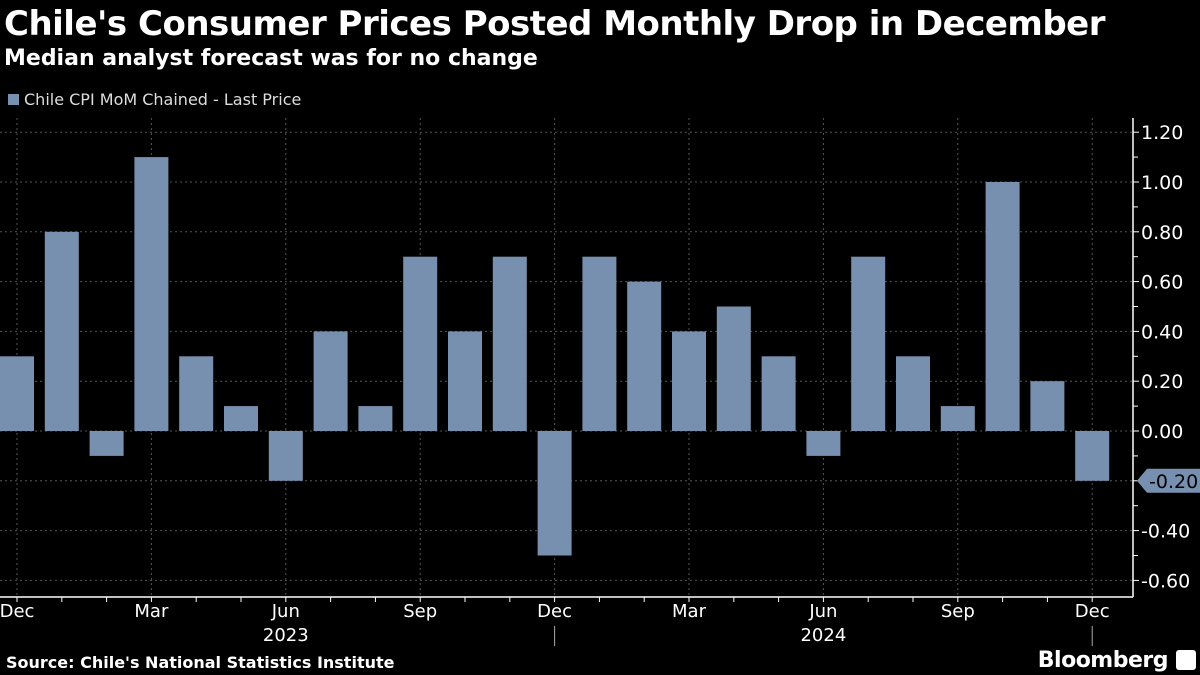  What do you see at coordinates (1103, 660) in the screenshot?
I see `bloomberg-logo: Bloomberg` at bounding box center [1103, 660].